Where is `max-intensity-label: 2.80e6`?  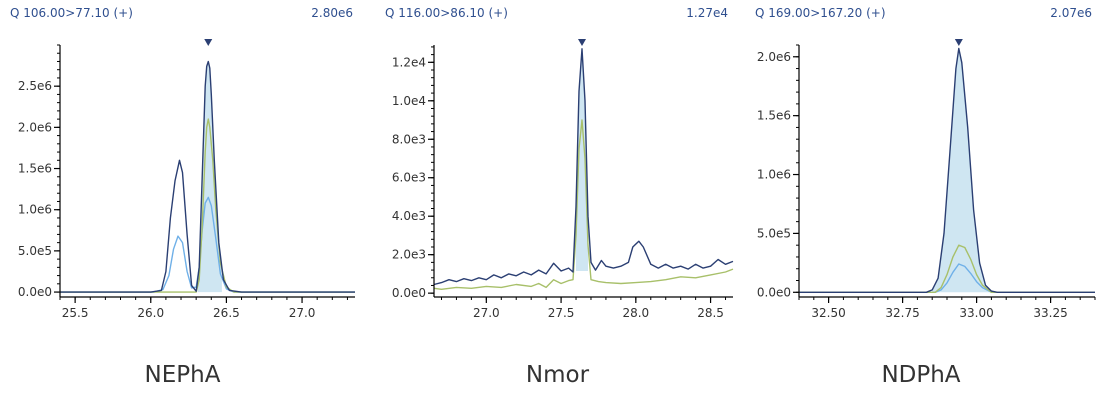
max-intensity-label: 2.80e6 is located at coordinates (332, 13).